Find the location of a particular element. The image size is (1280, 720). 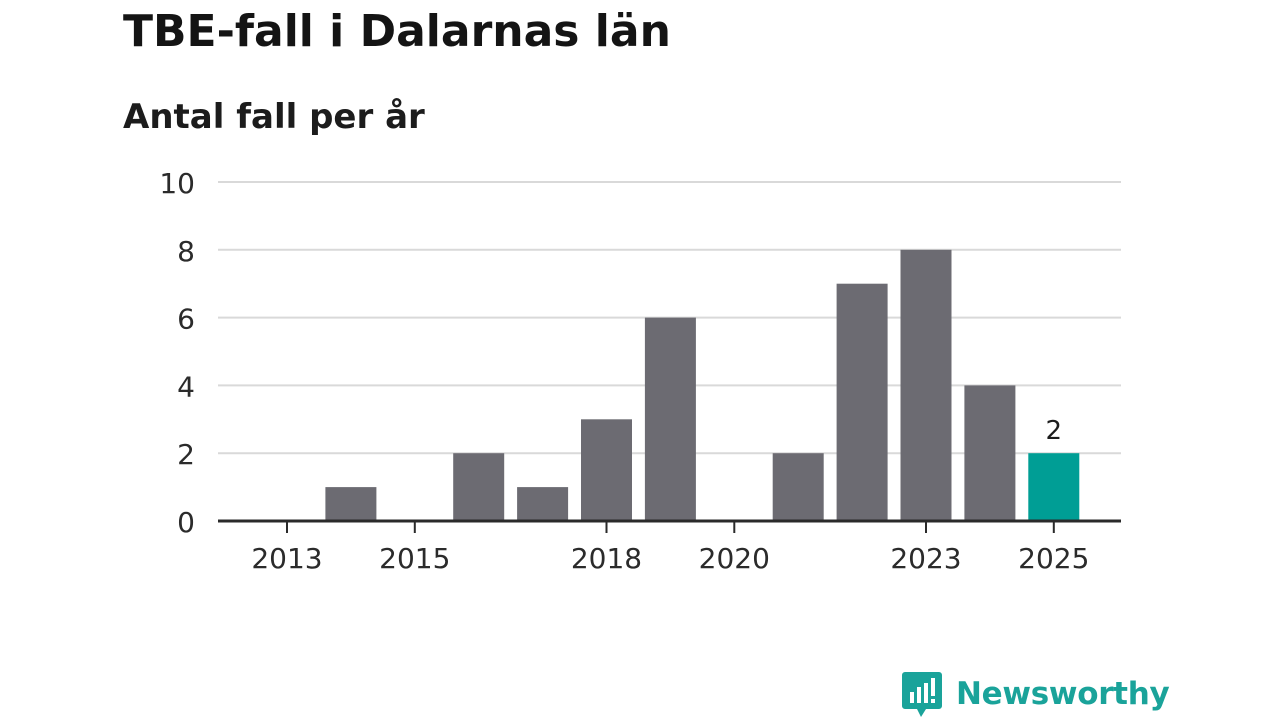

bar-2022 is located at coordinates (862, 402).